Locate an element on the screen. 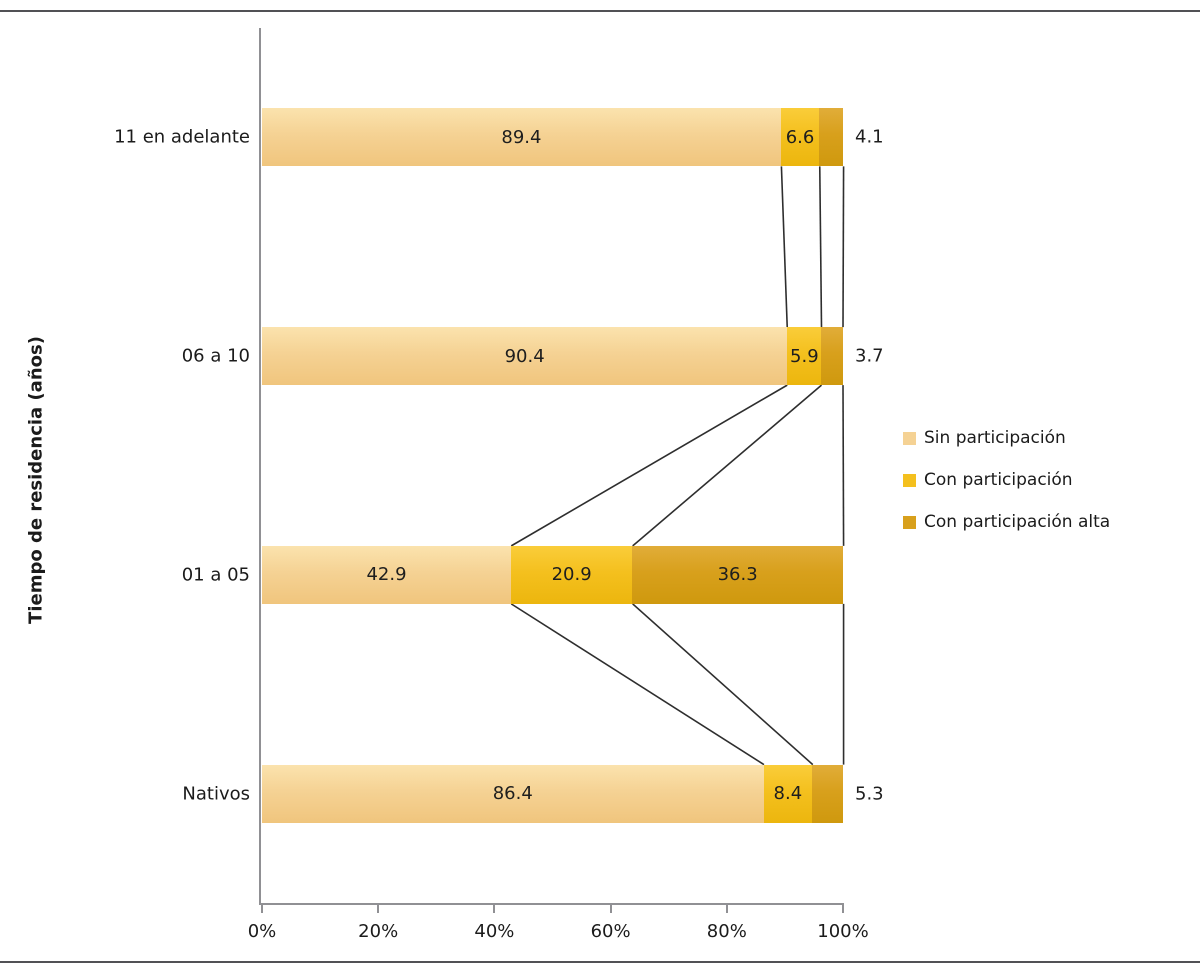  bar-segment: 6.6 is located at coordinates (800, 137).